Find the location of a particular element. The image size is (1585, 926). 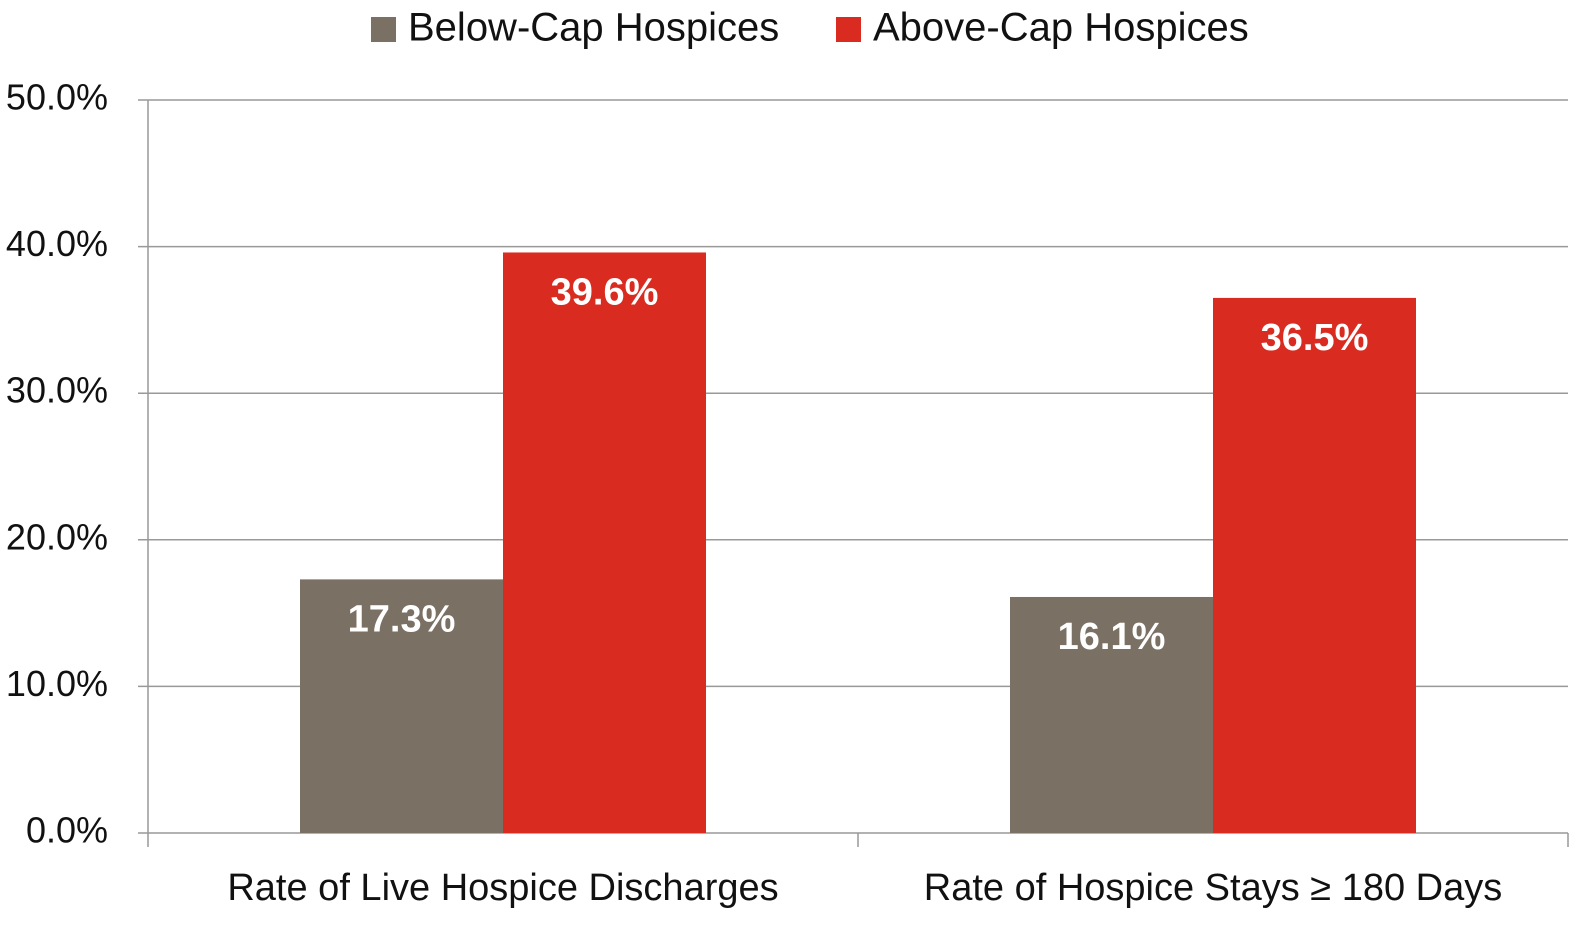

y-tick-label: 20.0% is located at coordinates (57, 536).